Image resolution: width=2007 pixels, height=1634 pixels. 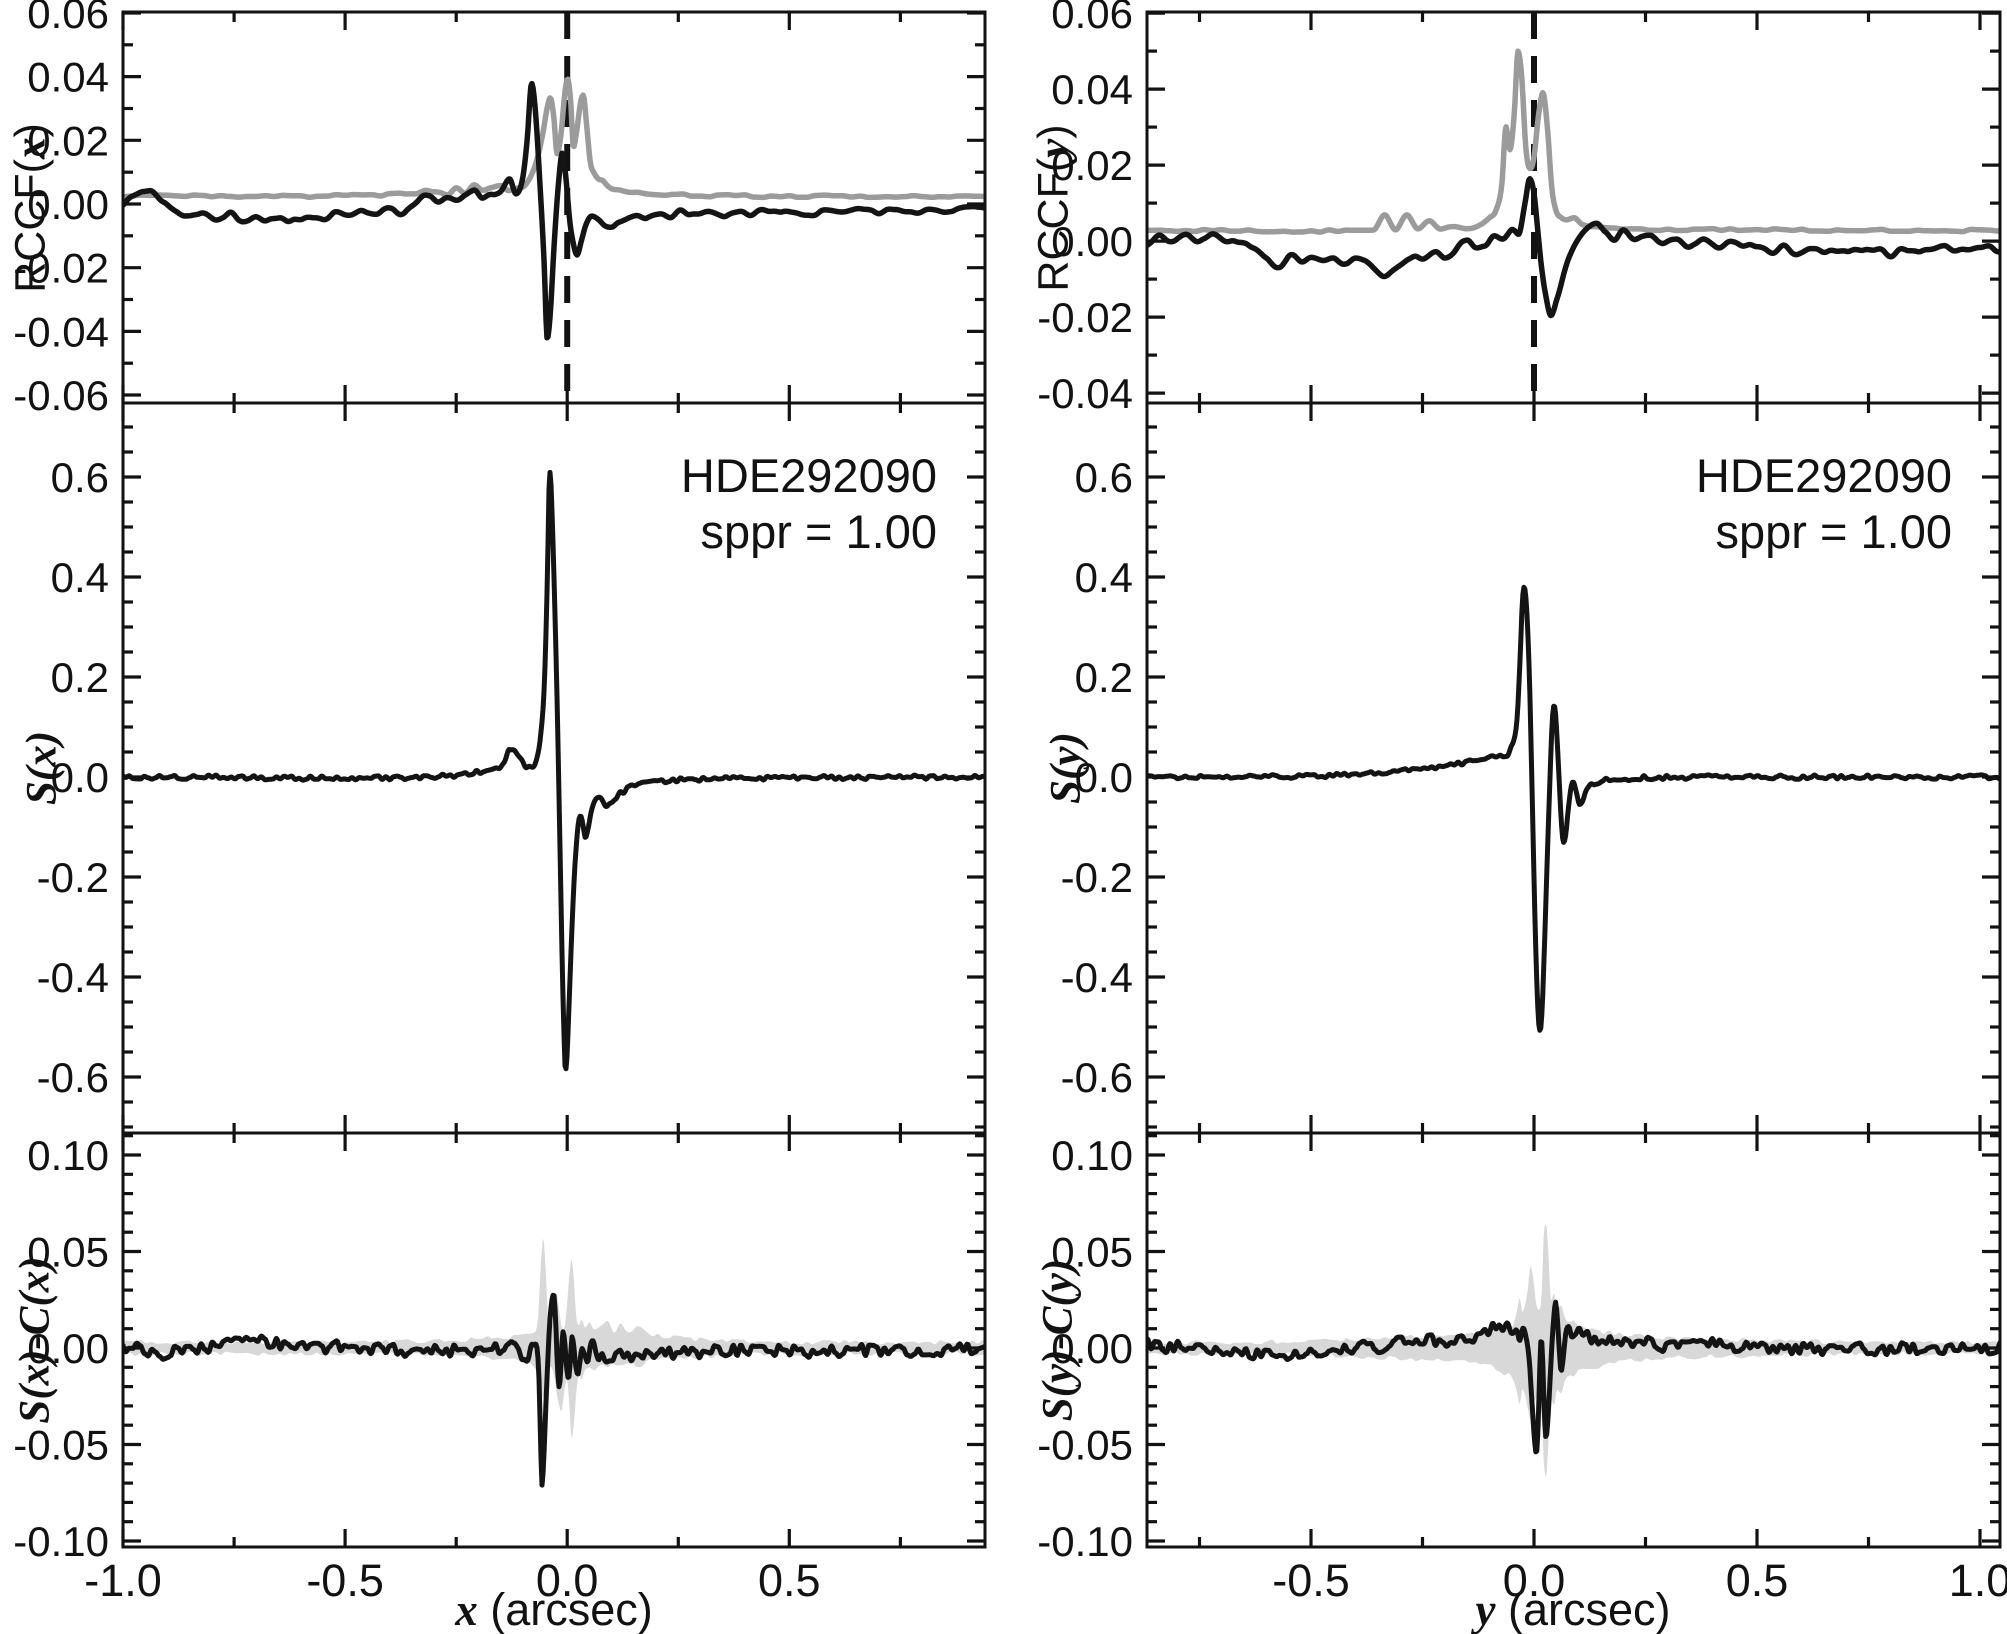 I want to click on annotation-sppr-left: sppr = 1.00, so click(x=818, y=531).